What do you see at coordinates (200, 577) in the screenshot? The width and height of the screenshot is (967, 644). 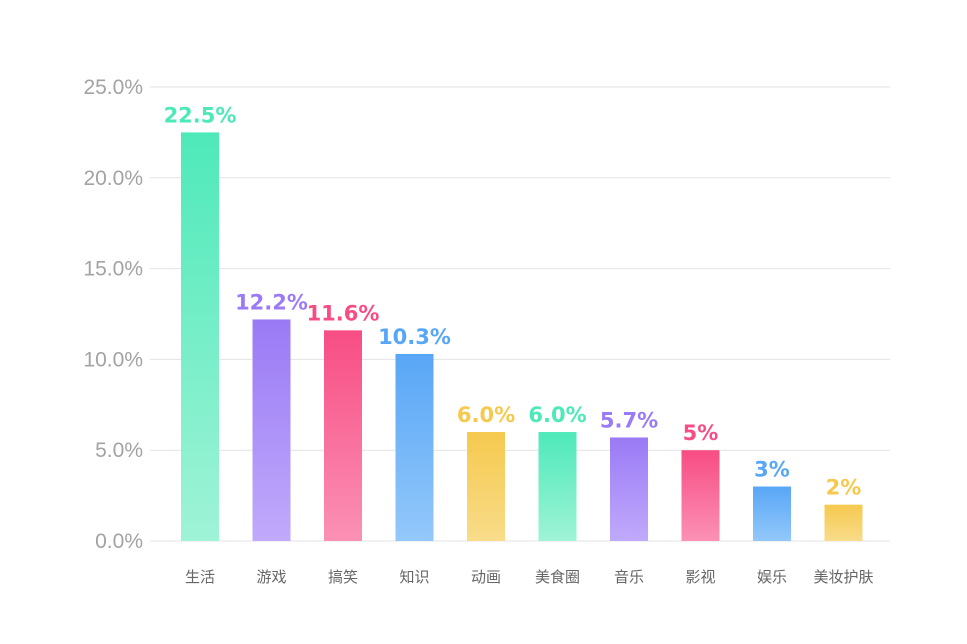 I see `x-category-label: 生活` at bounding box center [200, 577].